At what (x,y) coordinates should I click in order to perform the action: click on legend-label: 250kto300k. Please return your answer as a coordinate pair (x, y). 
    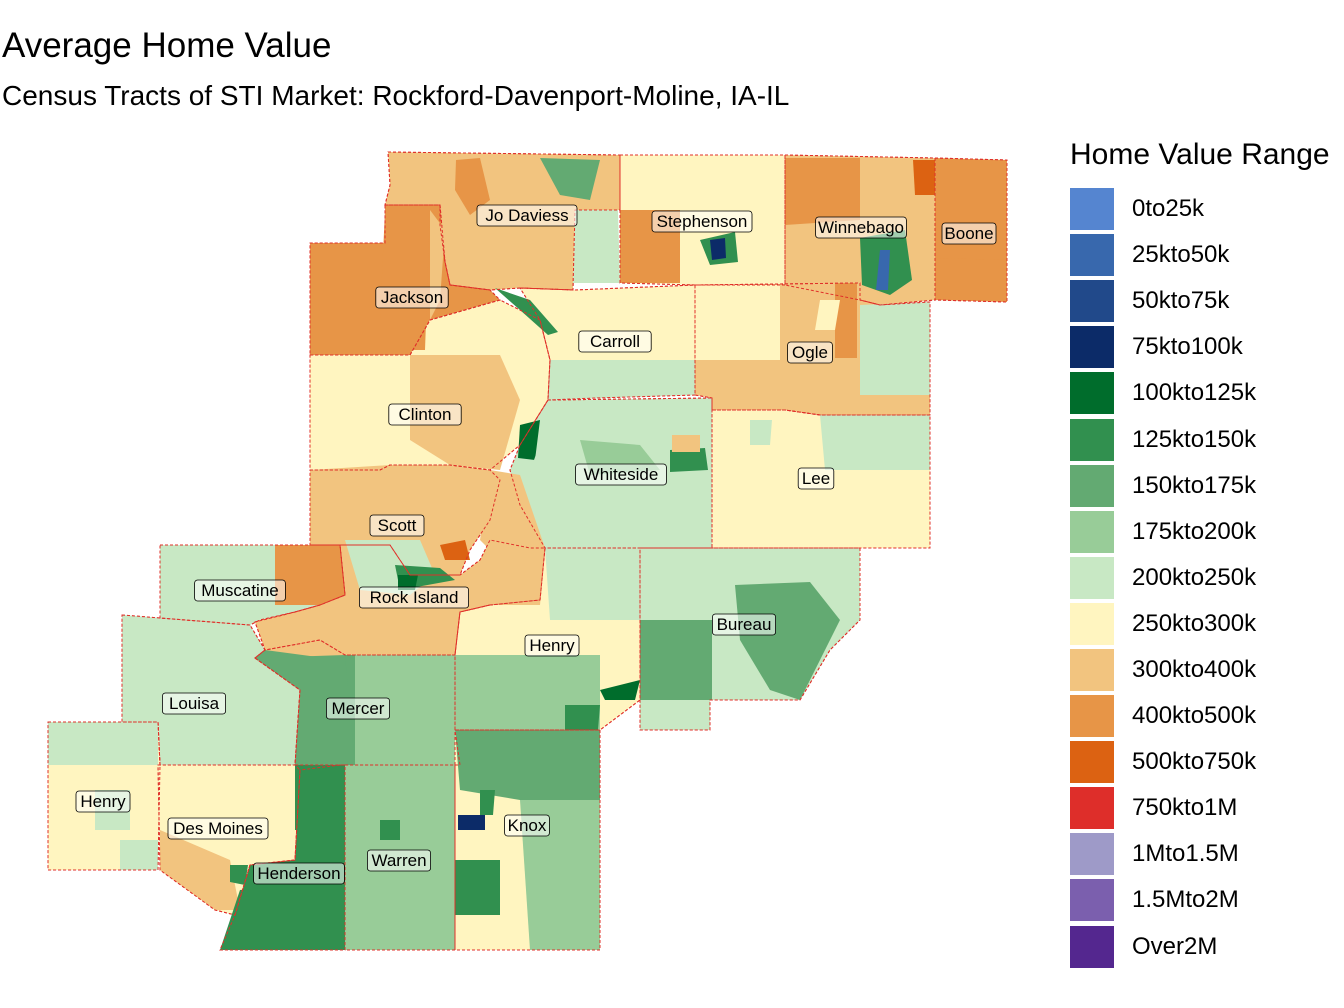
    Looking at the image, I should click on (1194, 623).